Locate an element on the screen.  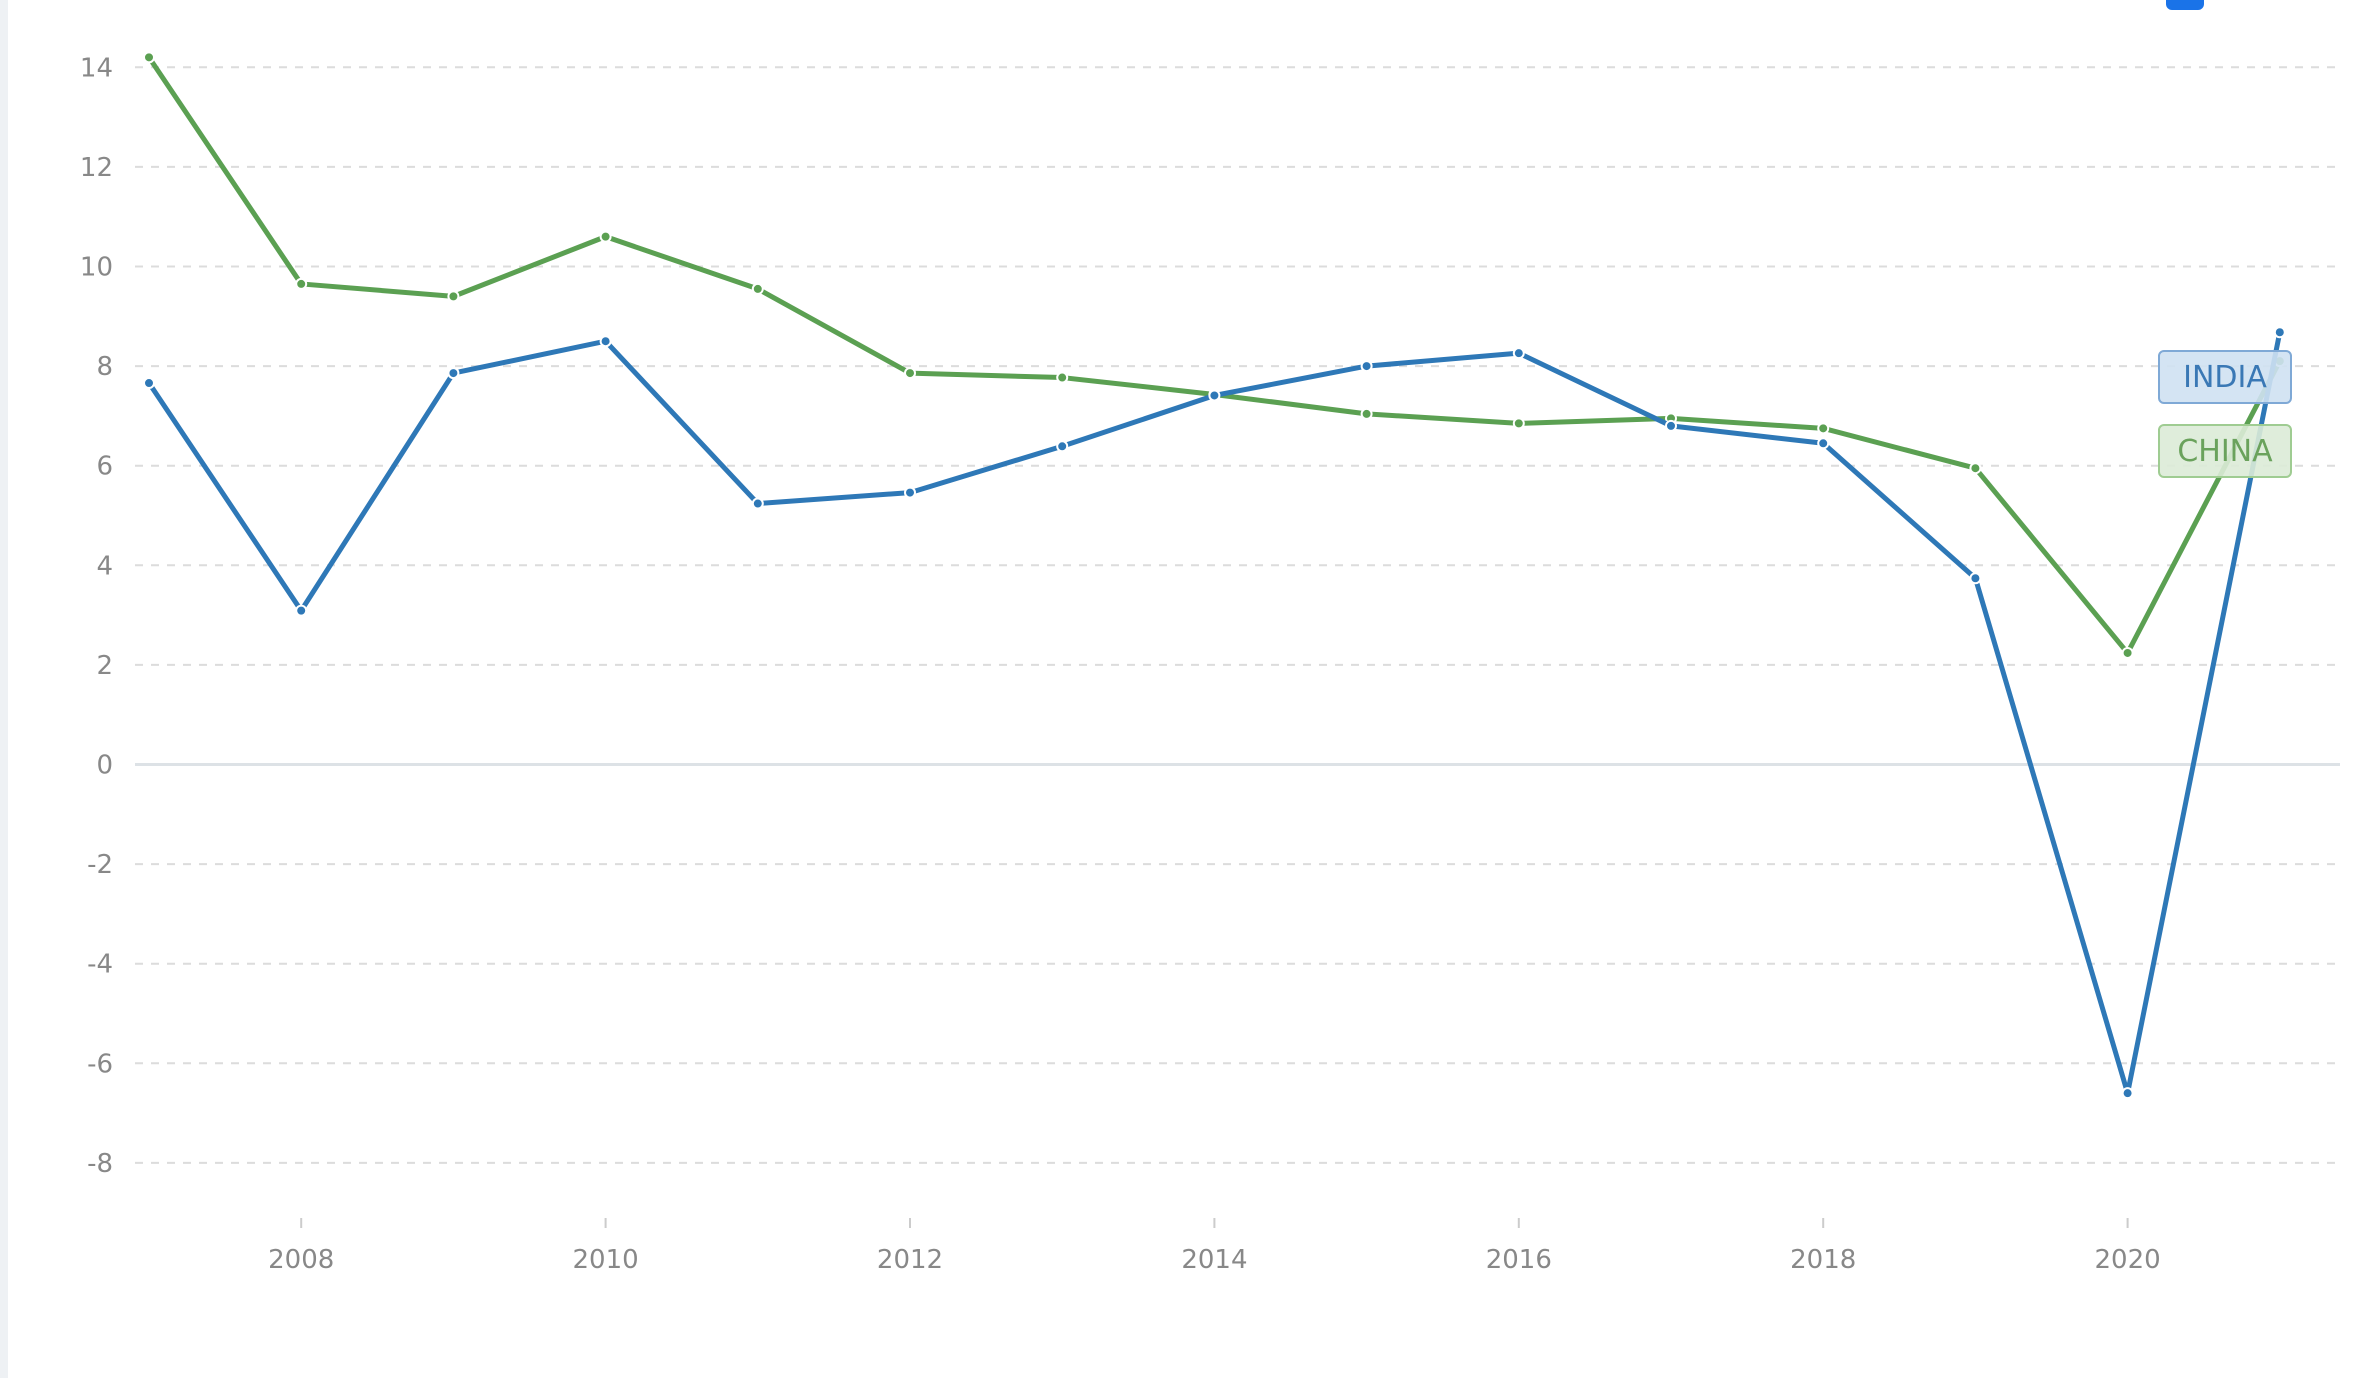
y-tick-label: 6 is located at coordinates (104, 467).